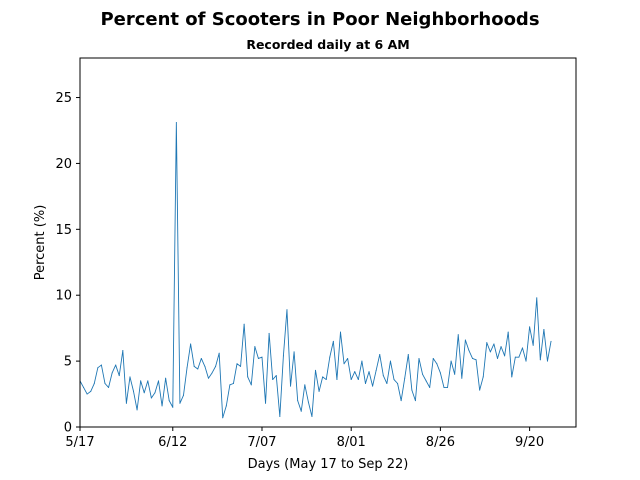  I want to click on y-tick-label: 15, so click(63, 230).